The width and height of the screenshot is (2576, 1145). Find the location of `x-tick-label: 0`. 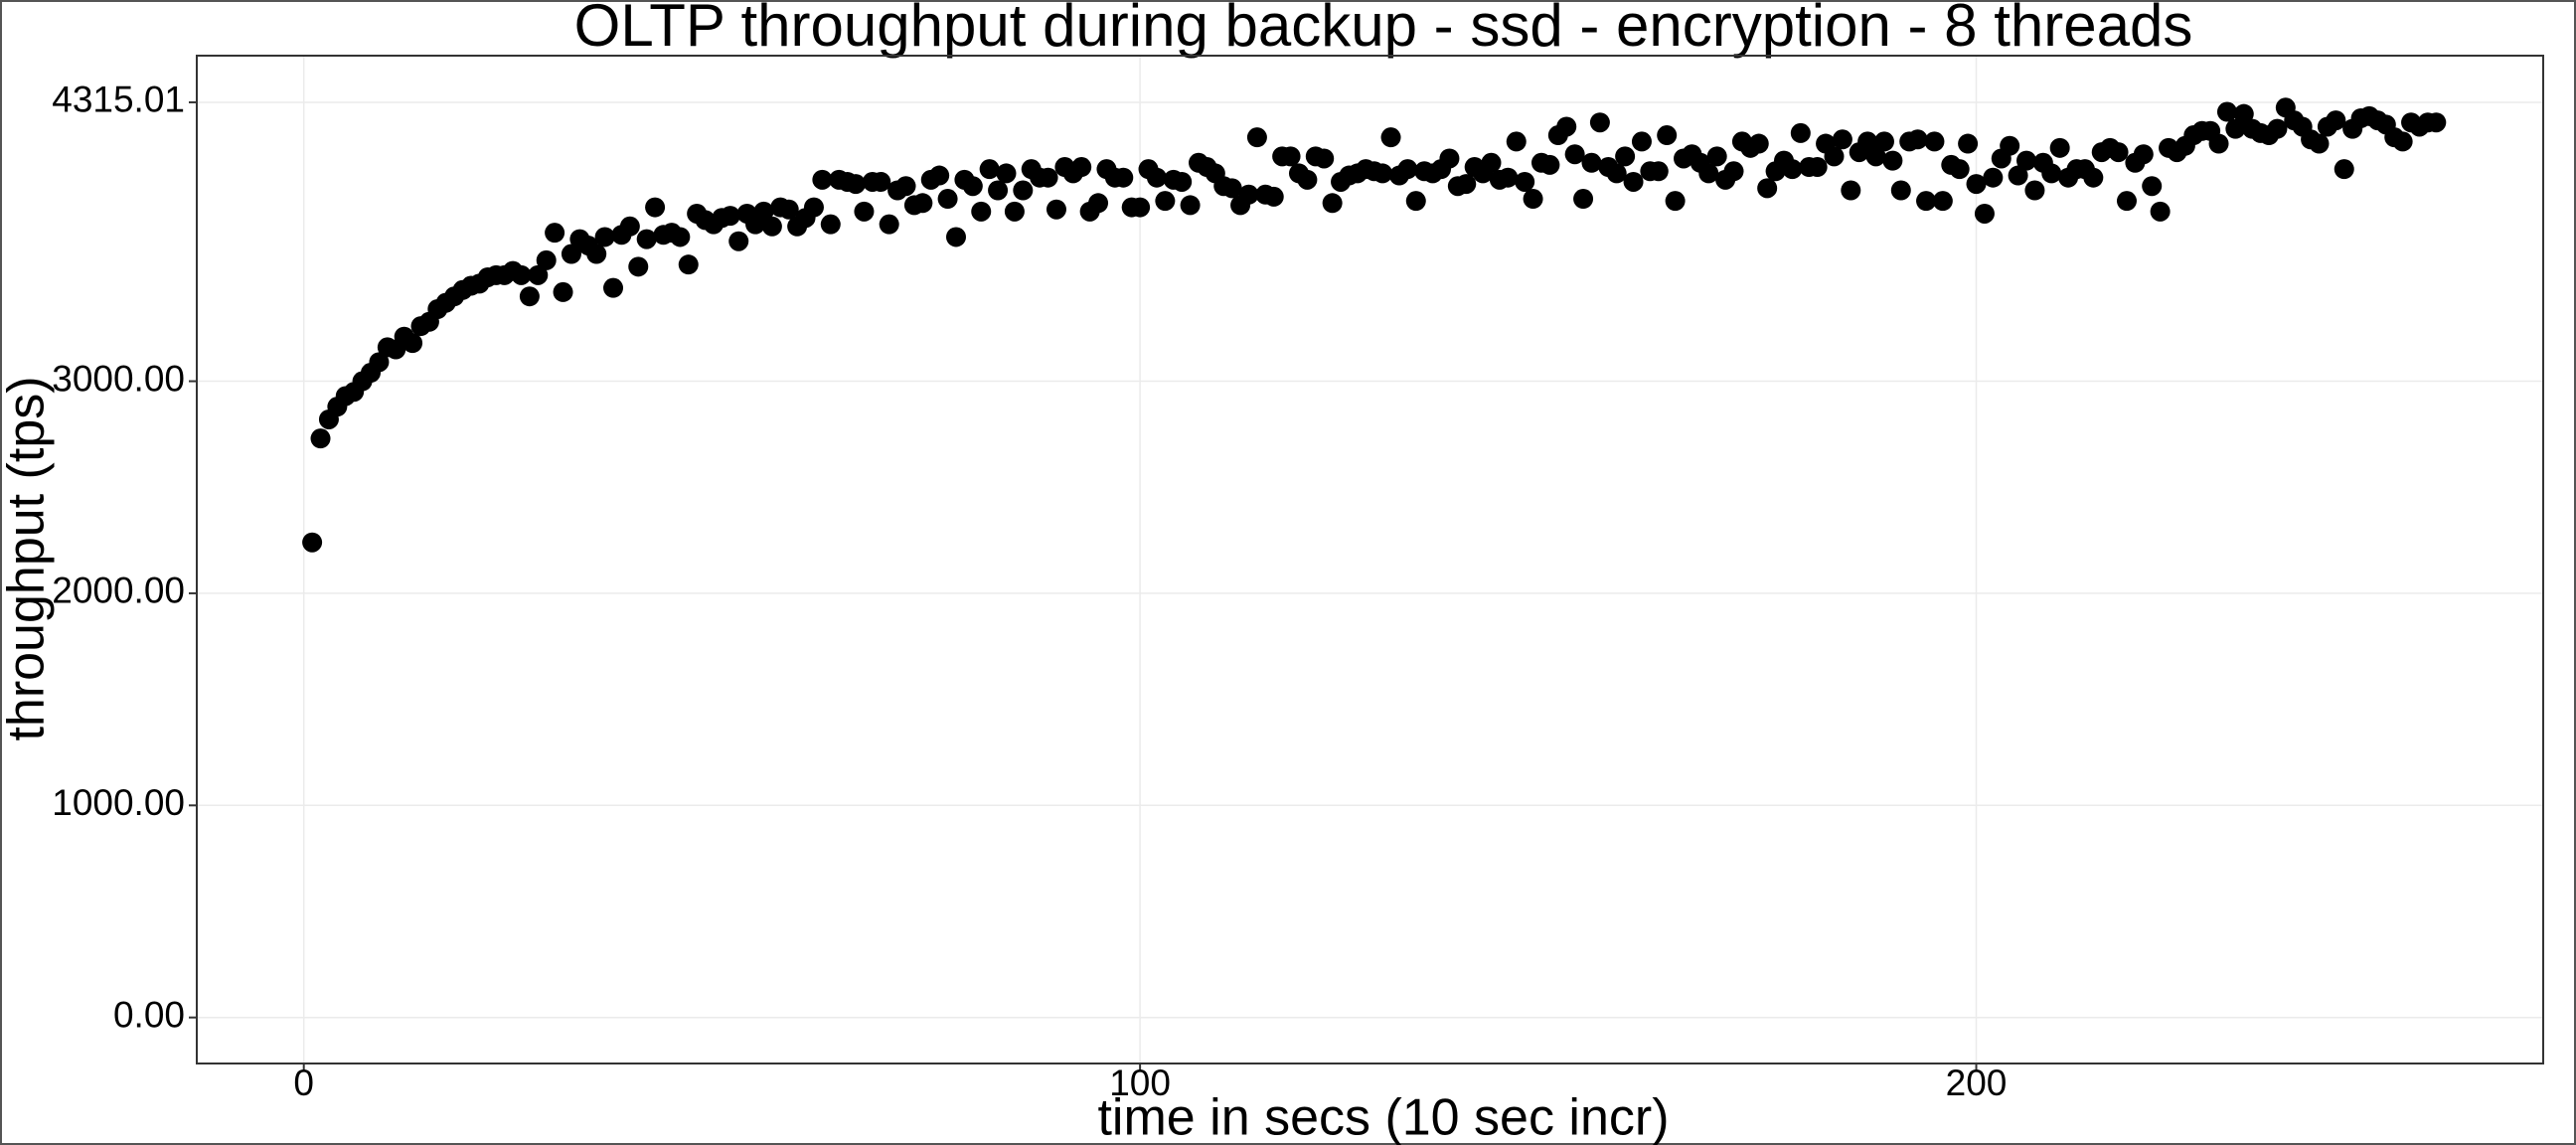

x-tick-label: 0 is located at coordinates (303, 1083).